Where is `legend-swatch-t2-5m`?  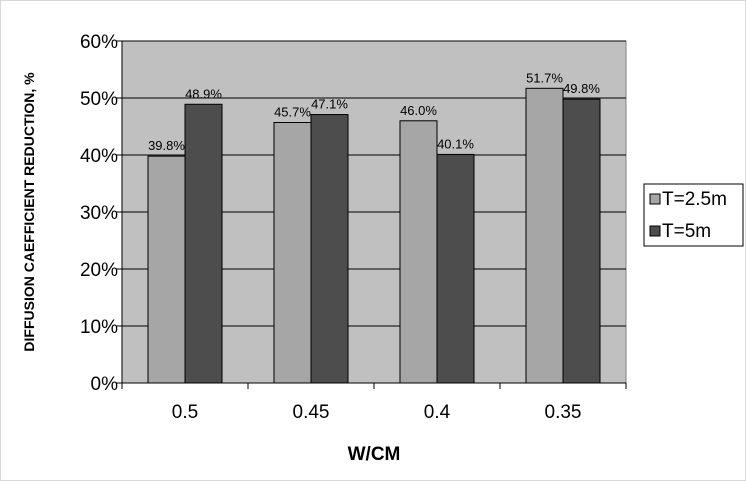
legend-swatch-t2-5m is located at coordinates (655, 199).